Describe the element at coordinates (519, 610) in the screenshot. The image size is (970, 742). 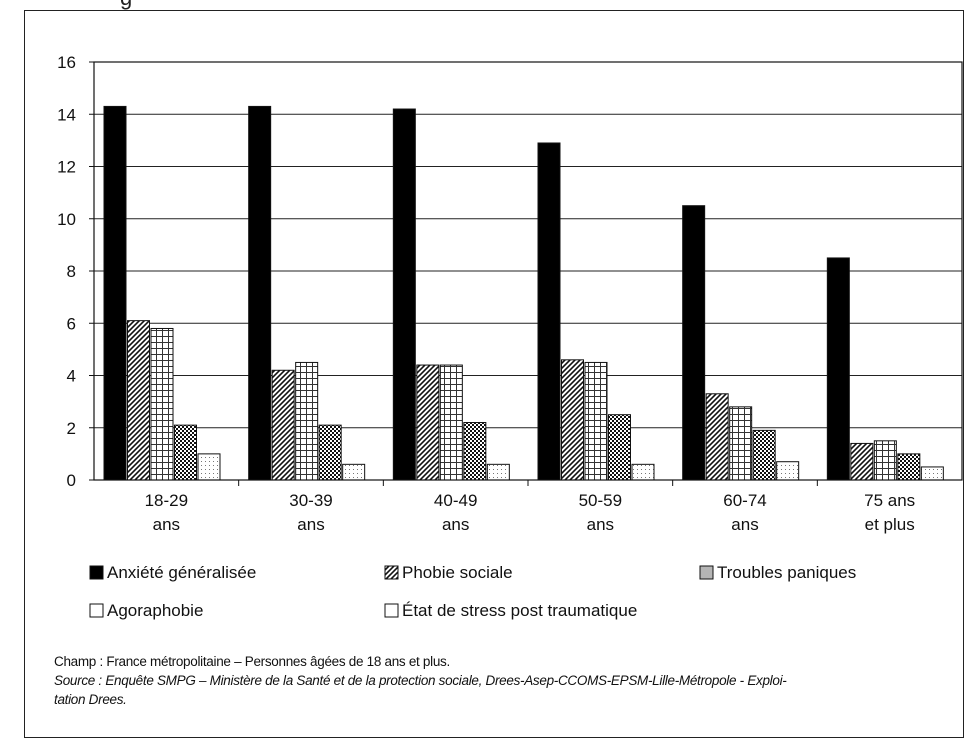
I see `legend-label: État de stress post traumatique` at that location.